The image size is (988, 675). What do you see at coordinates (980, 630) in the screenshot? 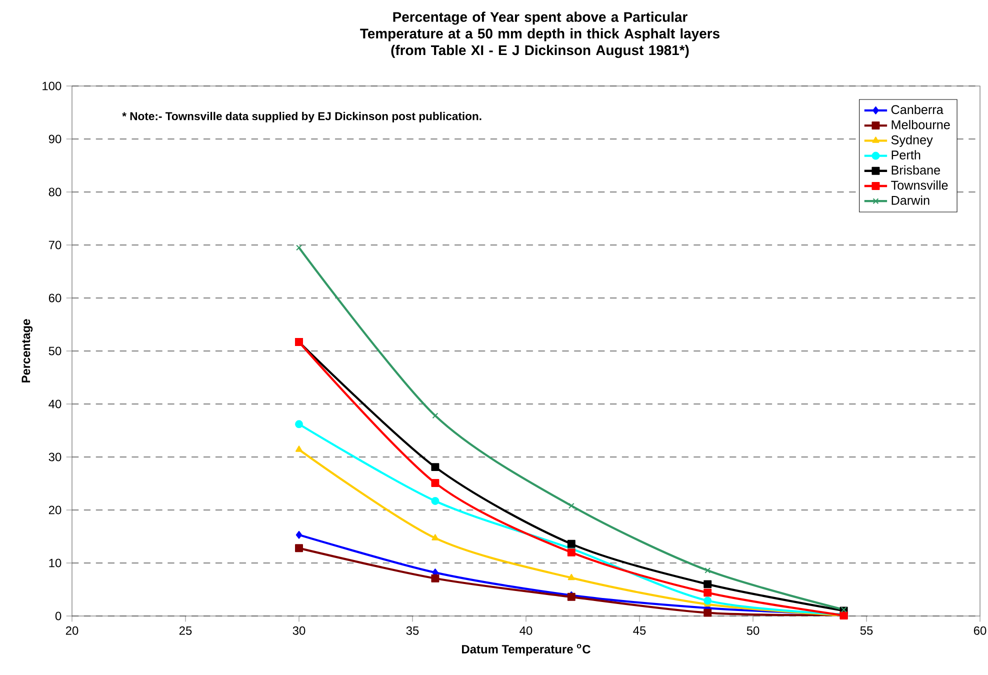
I see `x-tick-label: 60` at bounding box center [980, 630].